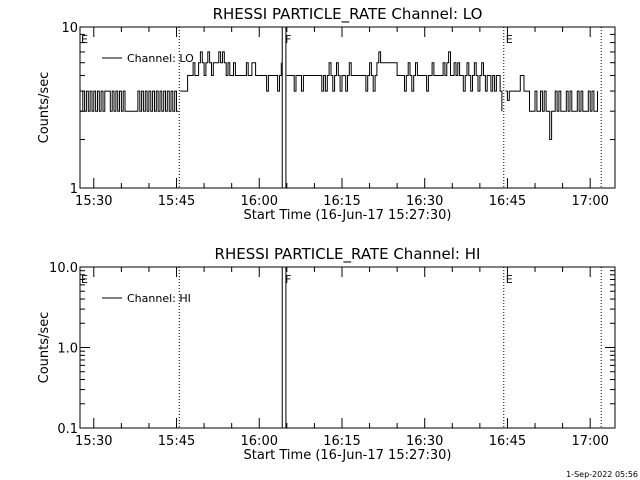 This screenshot has height=480, width=640. I want to click on series-line-lo-seg0, so click(129, 101).